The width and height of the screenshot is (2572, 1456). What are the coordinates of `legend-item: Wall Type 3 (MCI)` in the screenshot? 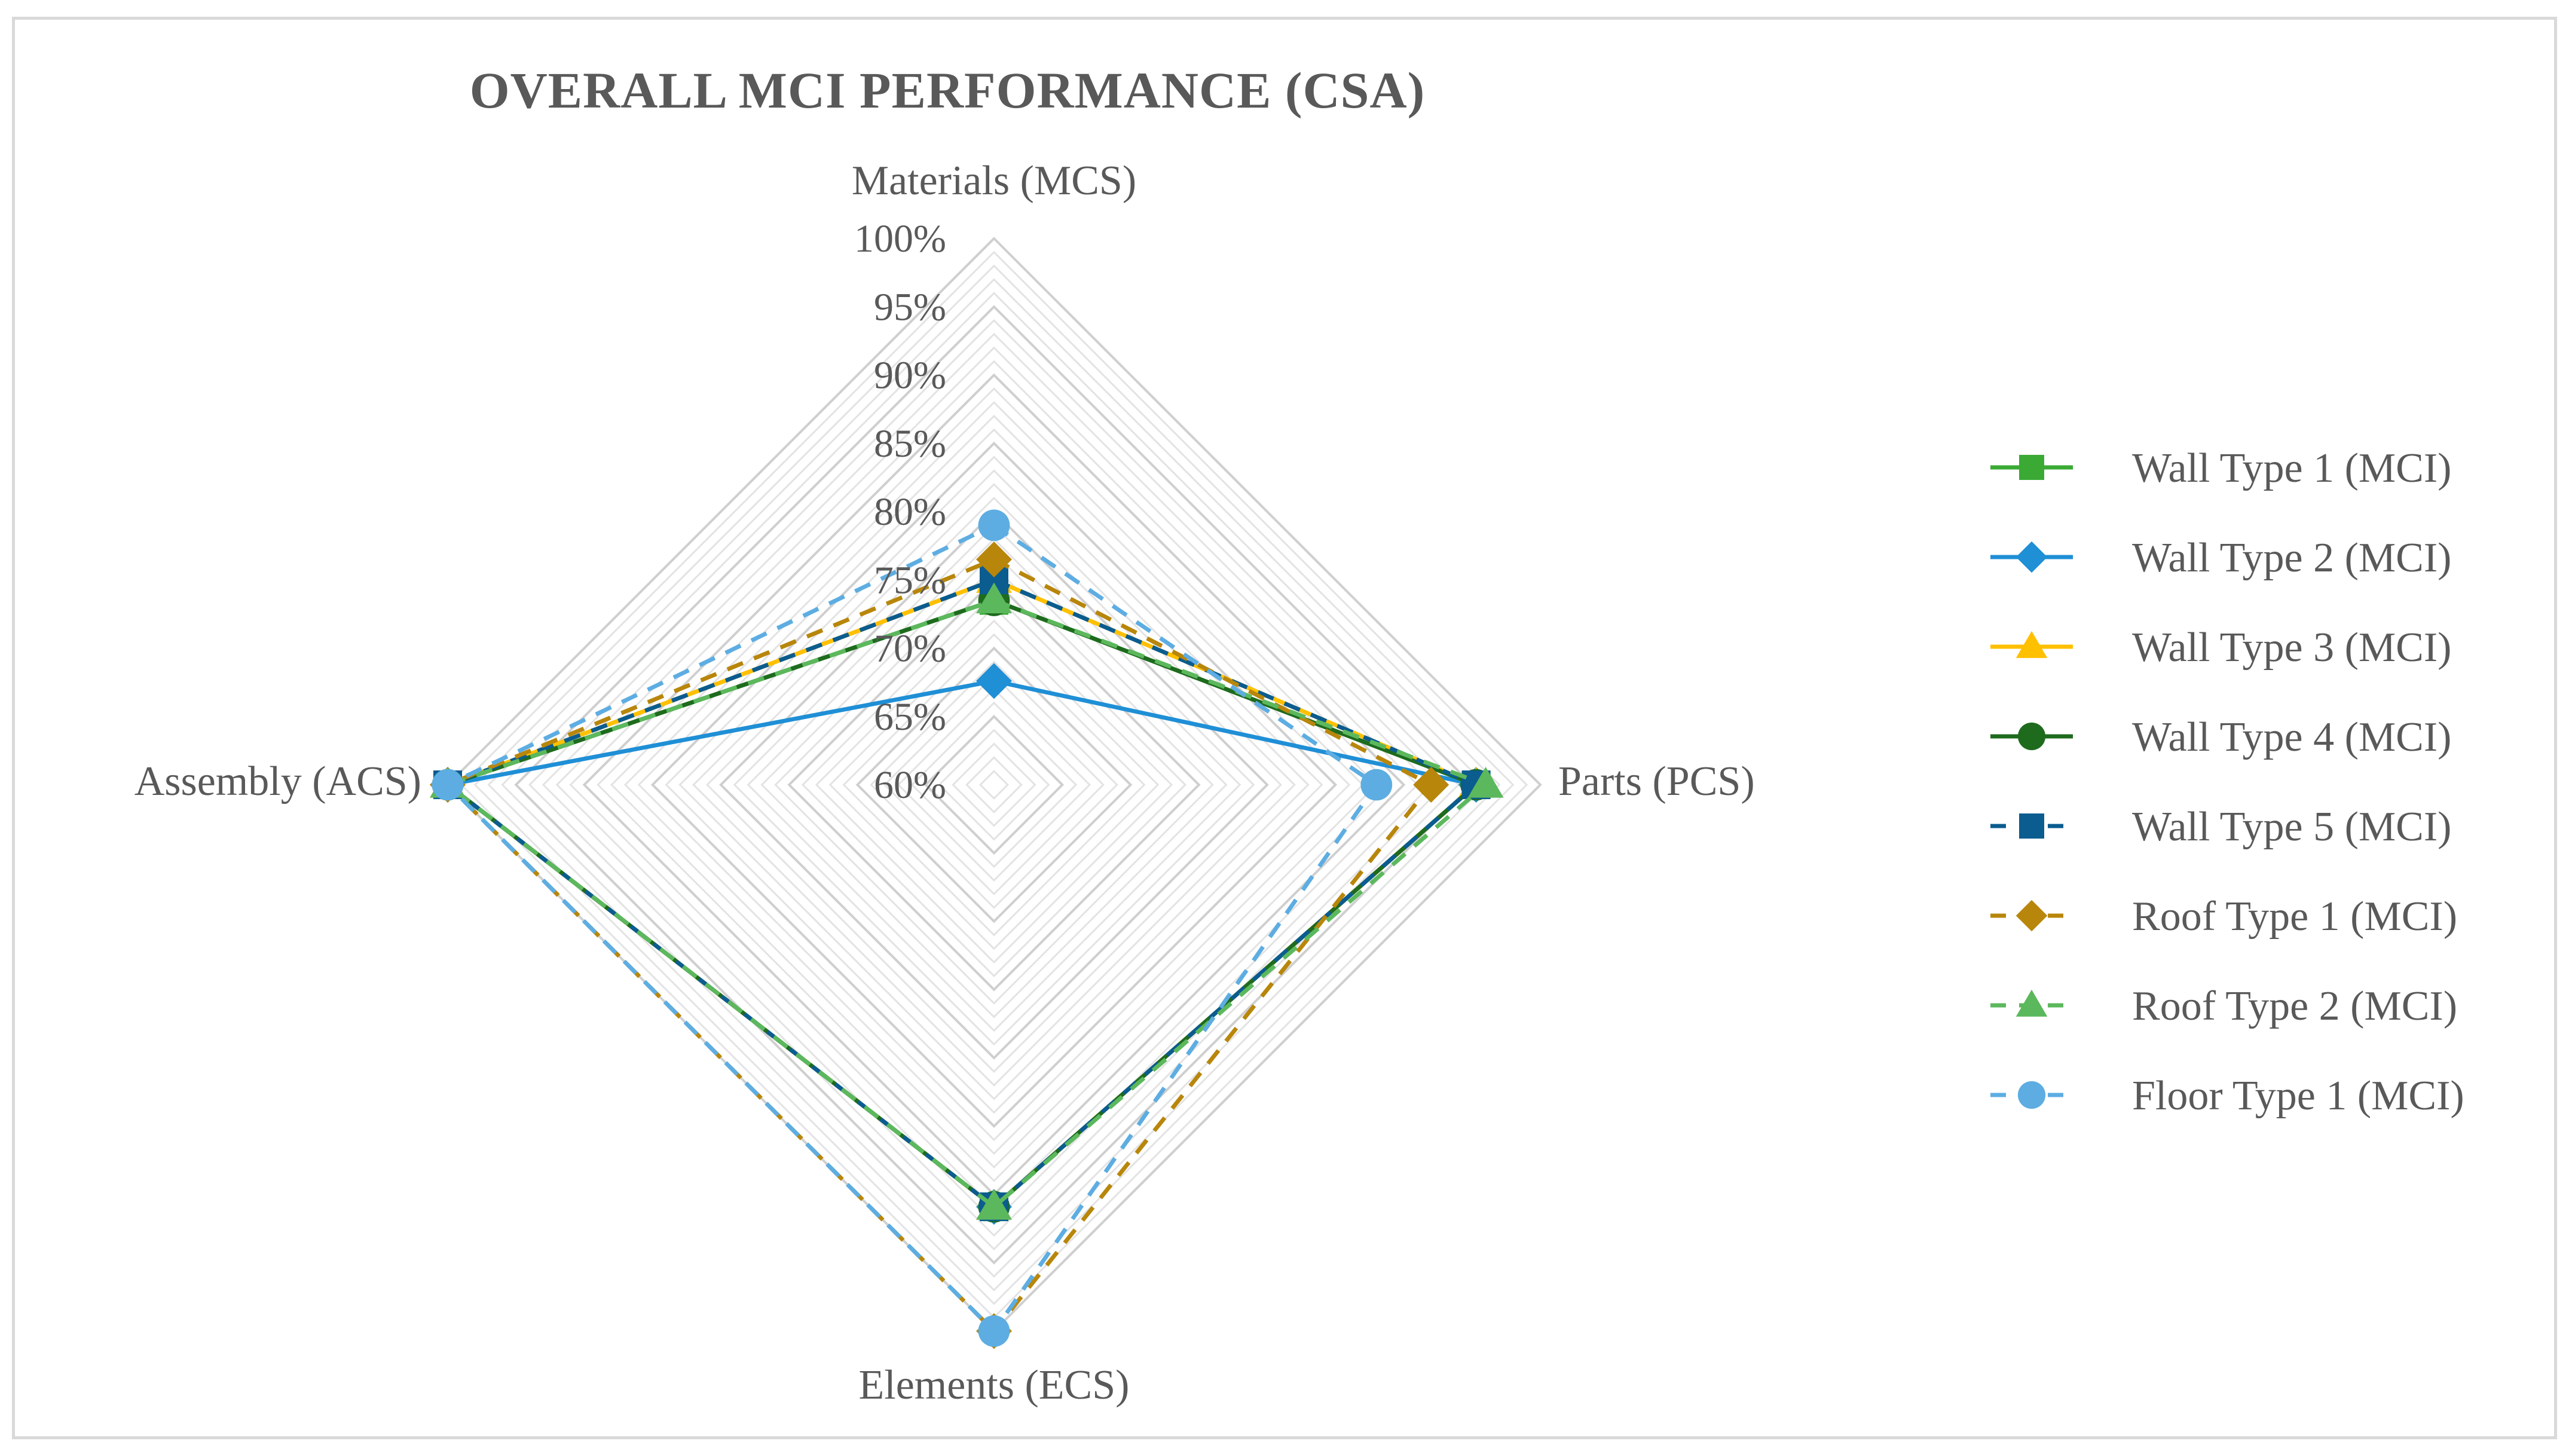 It's located at (2220, 648).